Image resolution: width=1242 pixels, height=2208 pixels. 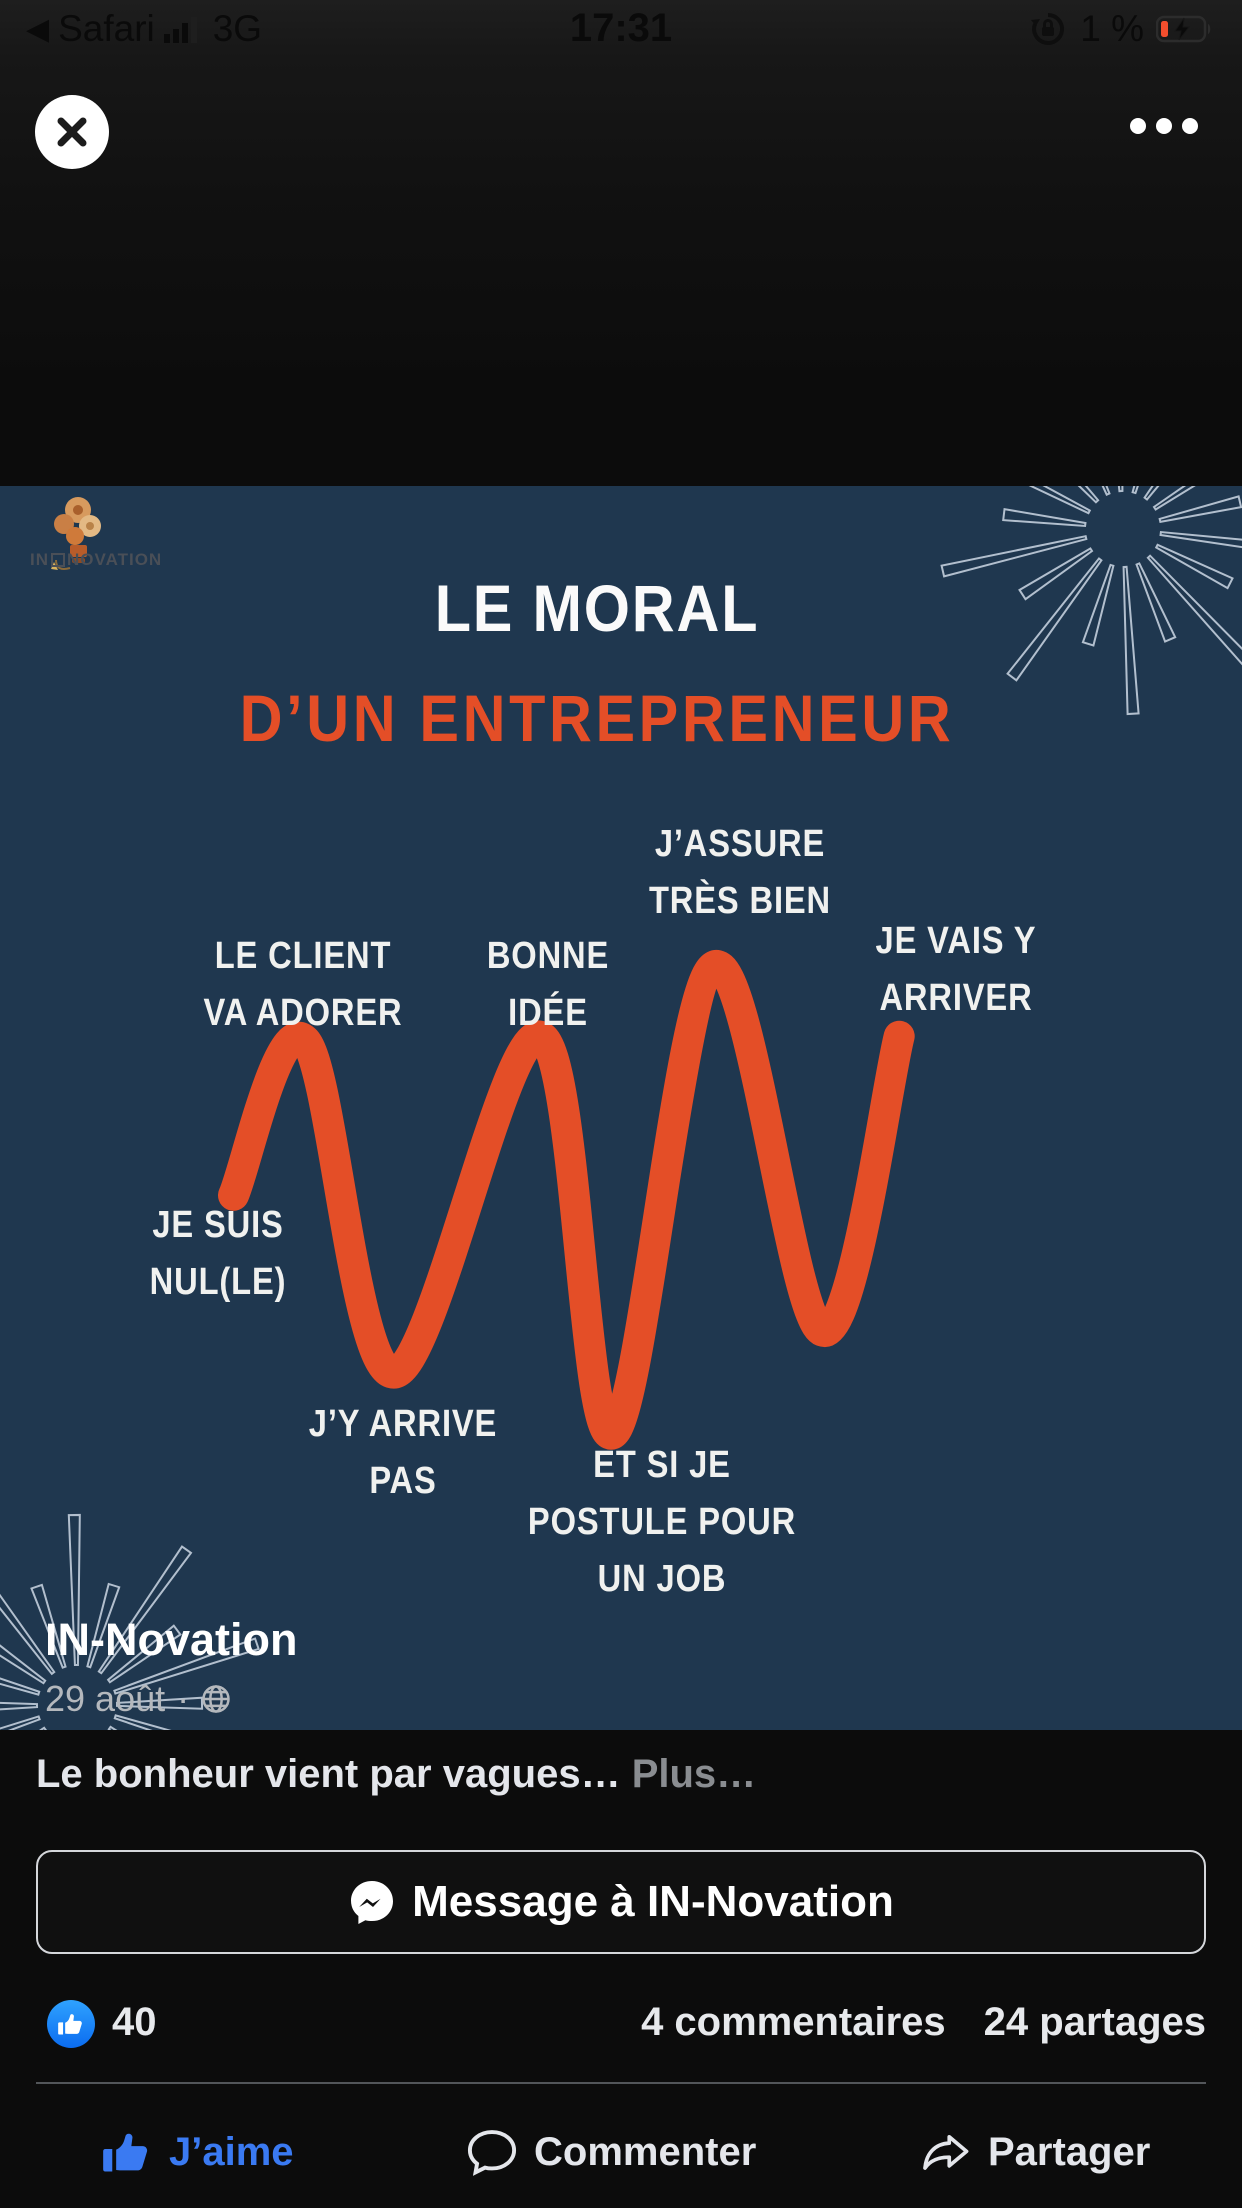 What do you see at coordinates (403, 1452) in the screenshot?
I see `chart-annotation: J’Y ARRIVE PAS` at bounding box center [403, 1452].